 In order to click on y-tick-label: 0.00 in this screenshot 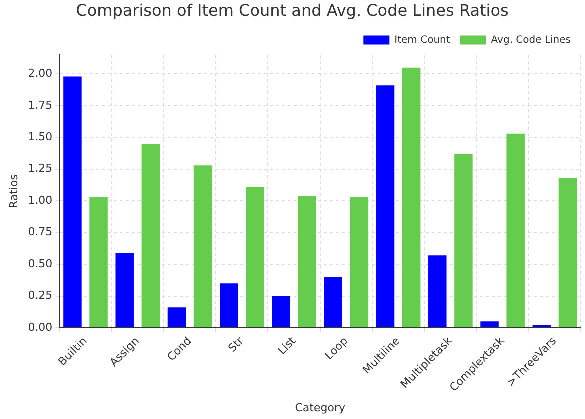, I will do `click(40, 327)`.